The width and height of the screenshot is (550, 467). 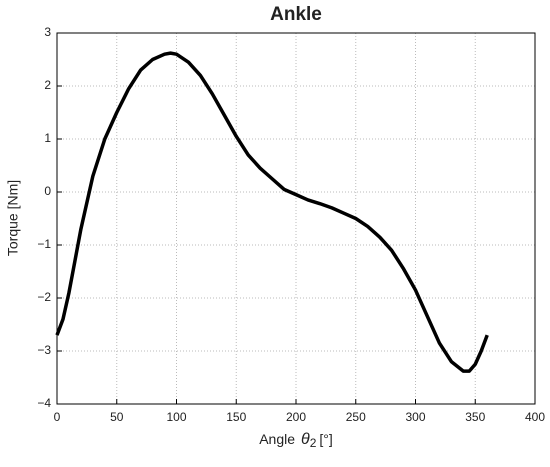 I want to click on x-label-unit: [°], so click(x=325, y=439).